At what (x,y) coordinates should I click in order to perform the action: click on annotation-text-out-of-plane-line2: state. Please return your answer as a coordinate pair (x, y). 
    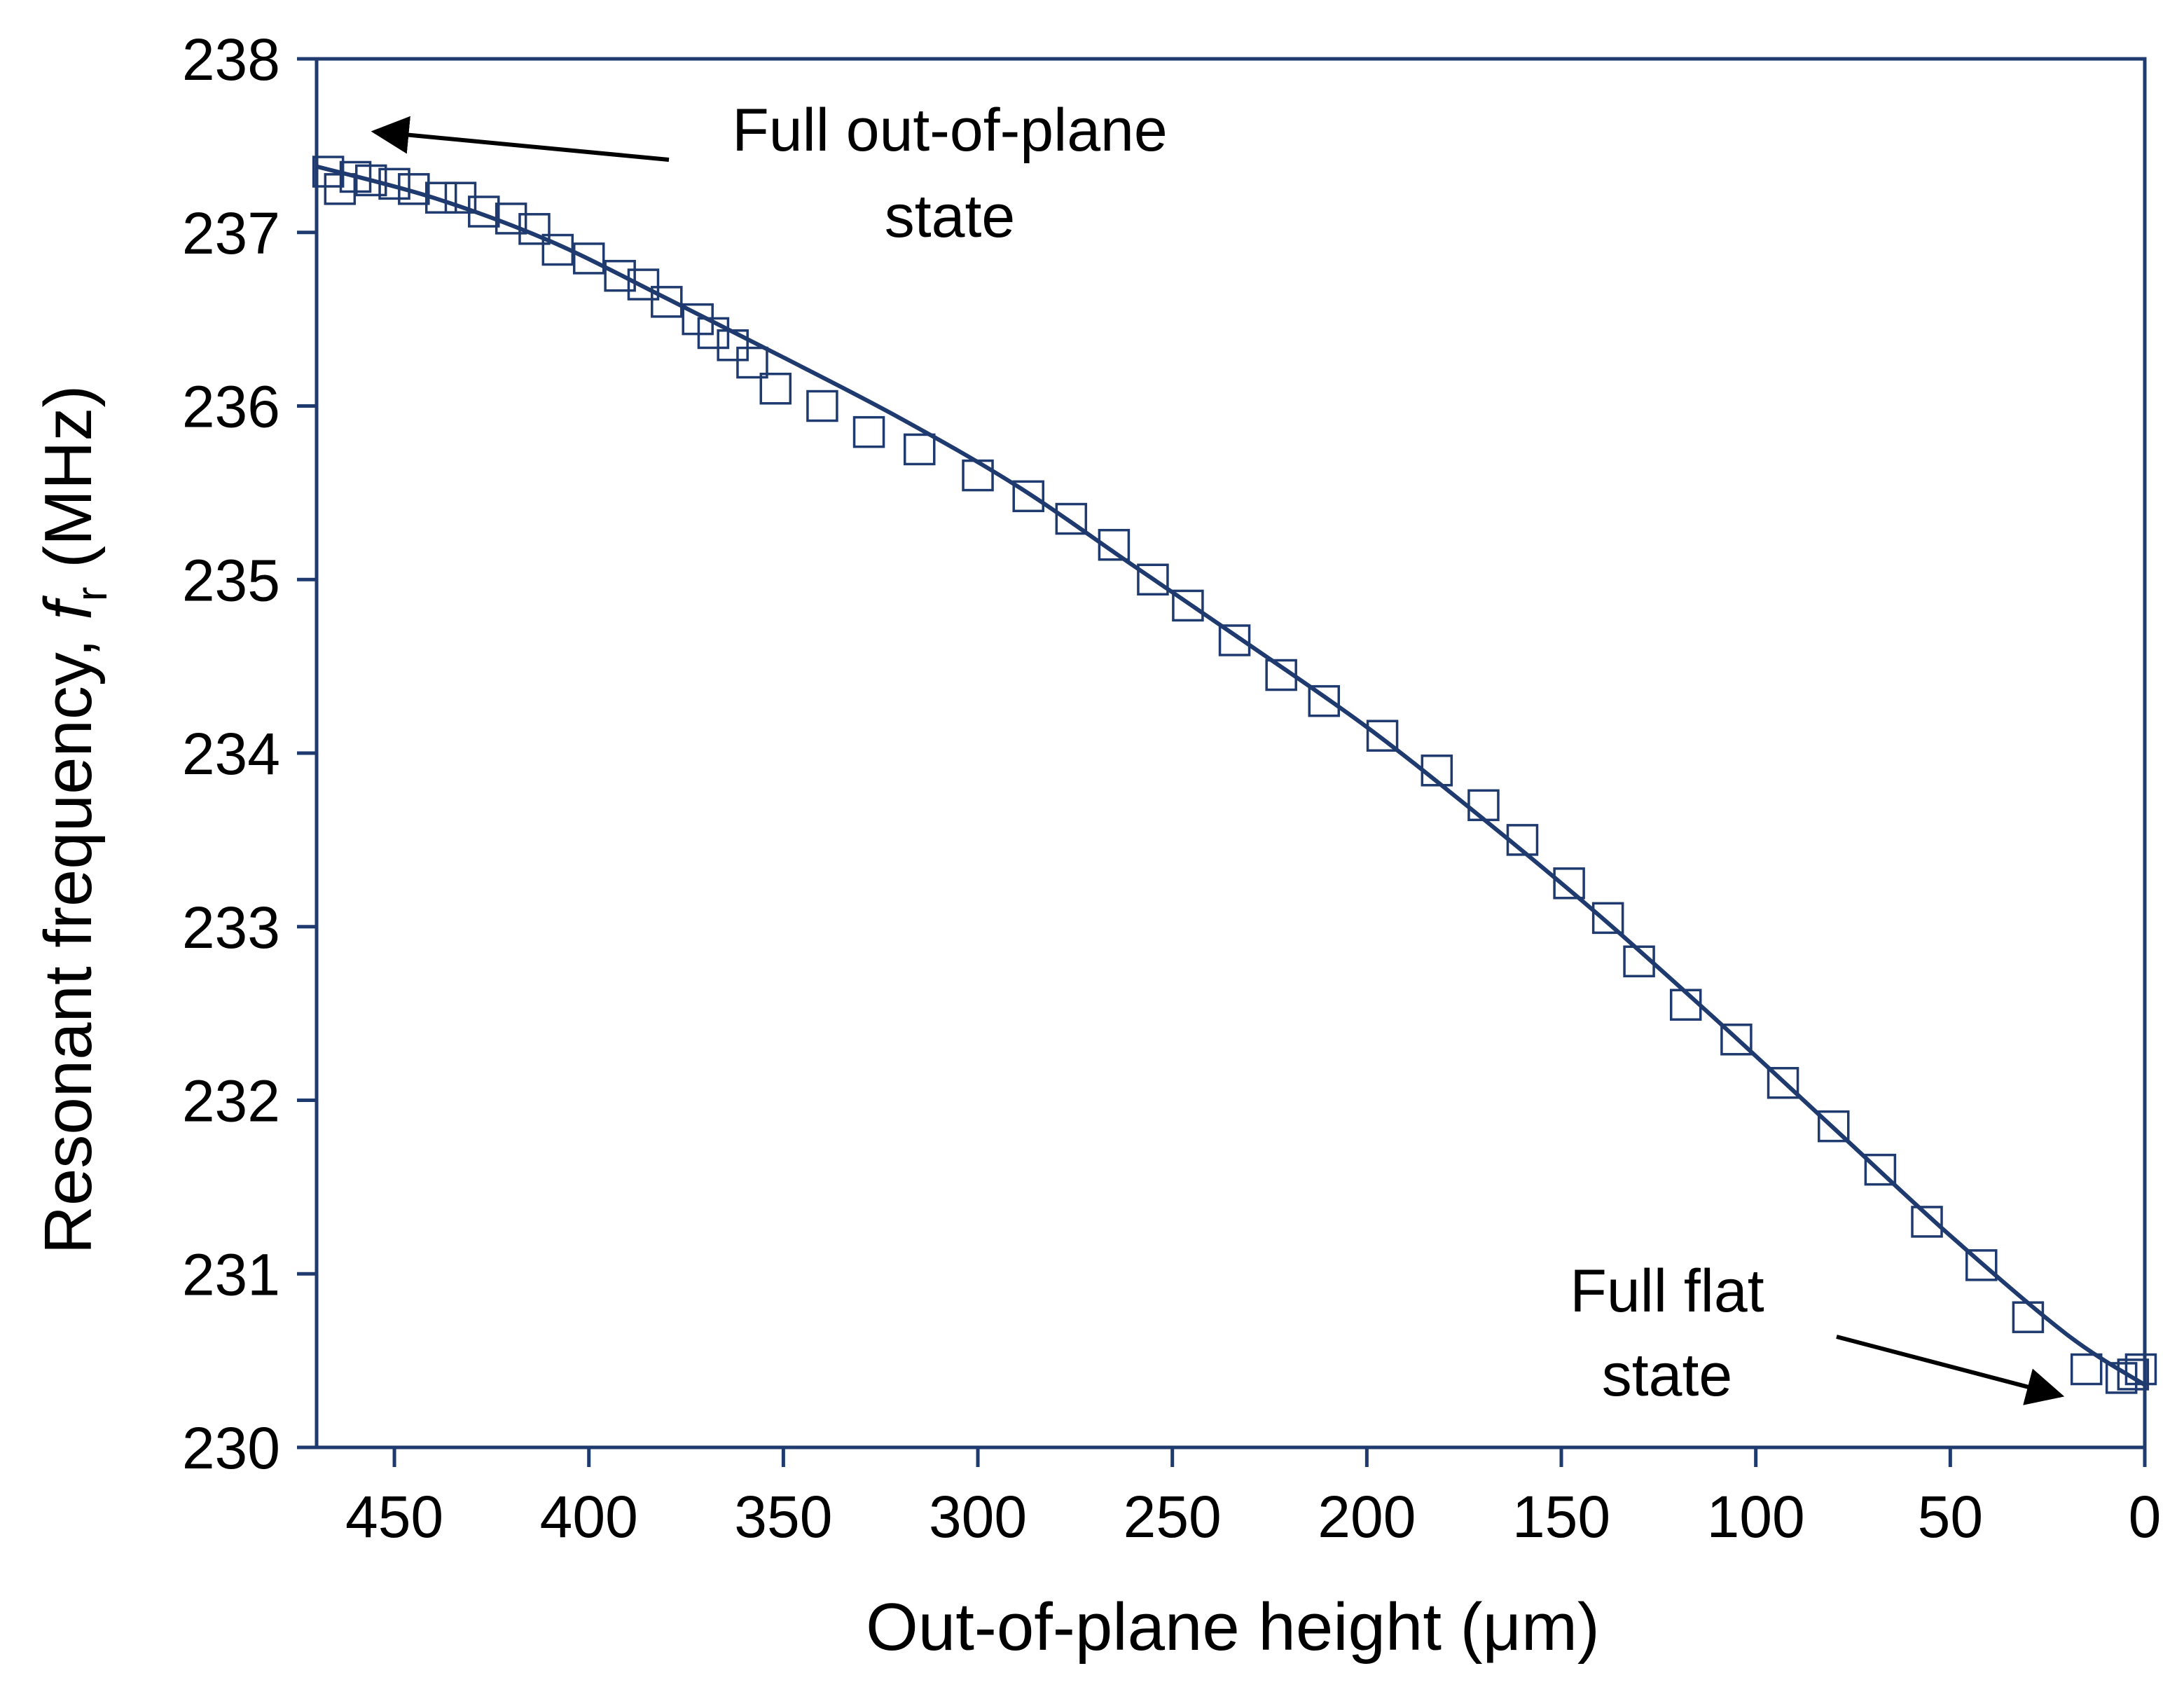
    Looking at the image, I should click on (950, 216).